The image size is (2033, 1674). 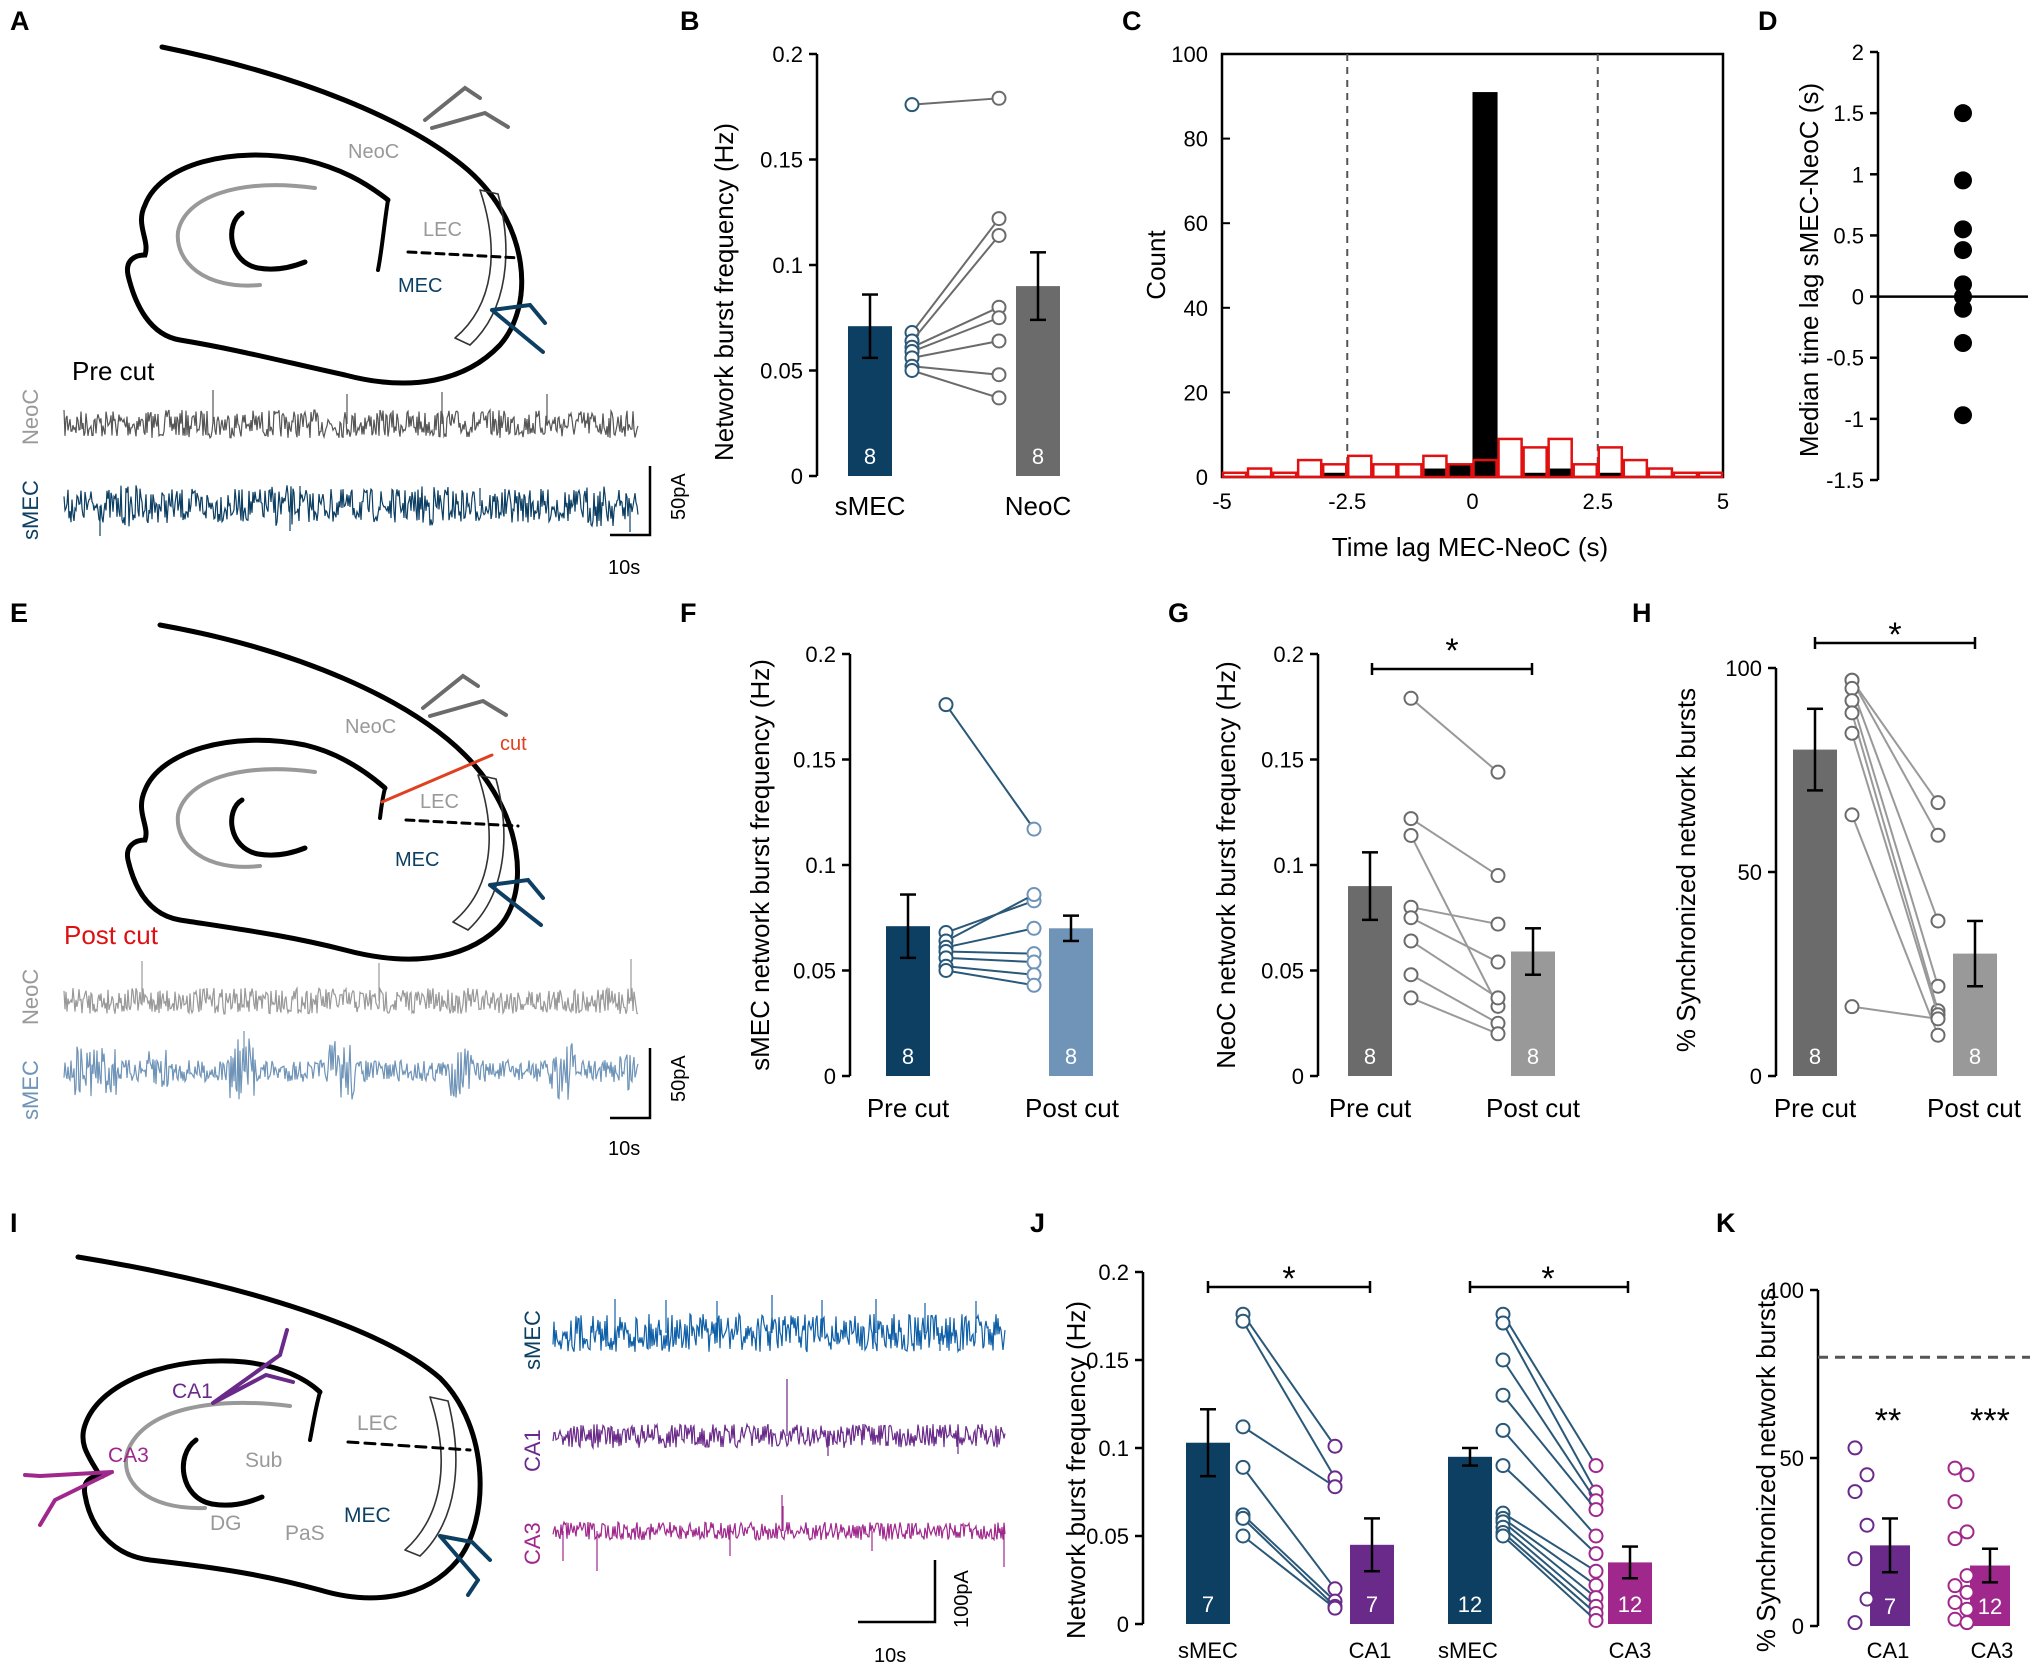 I want to click on b-point, so click(x=912, y=105).